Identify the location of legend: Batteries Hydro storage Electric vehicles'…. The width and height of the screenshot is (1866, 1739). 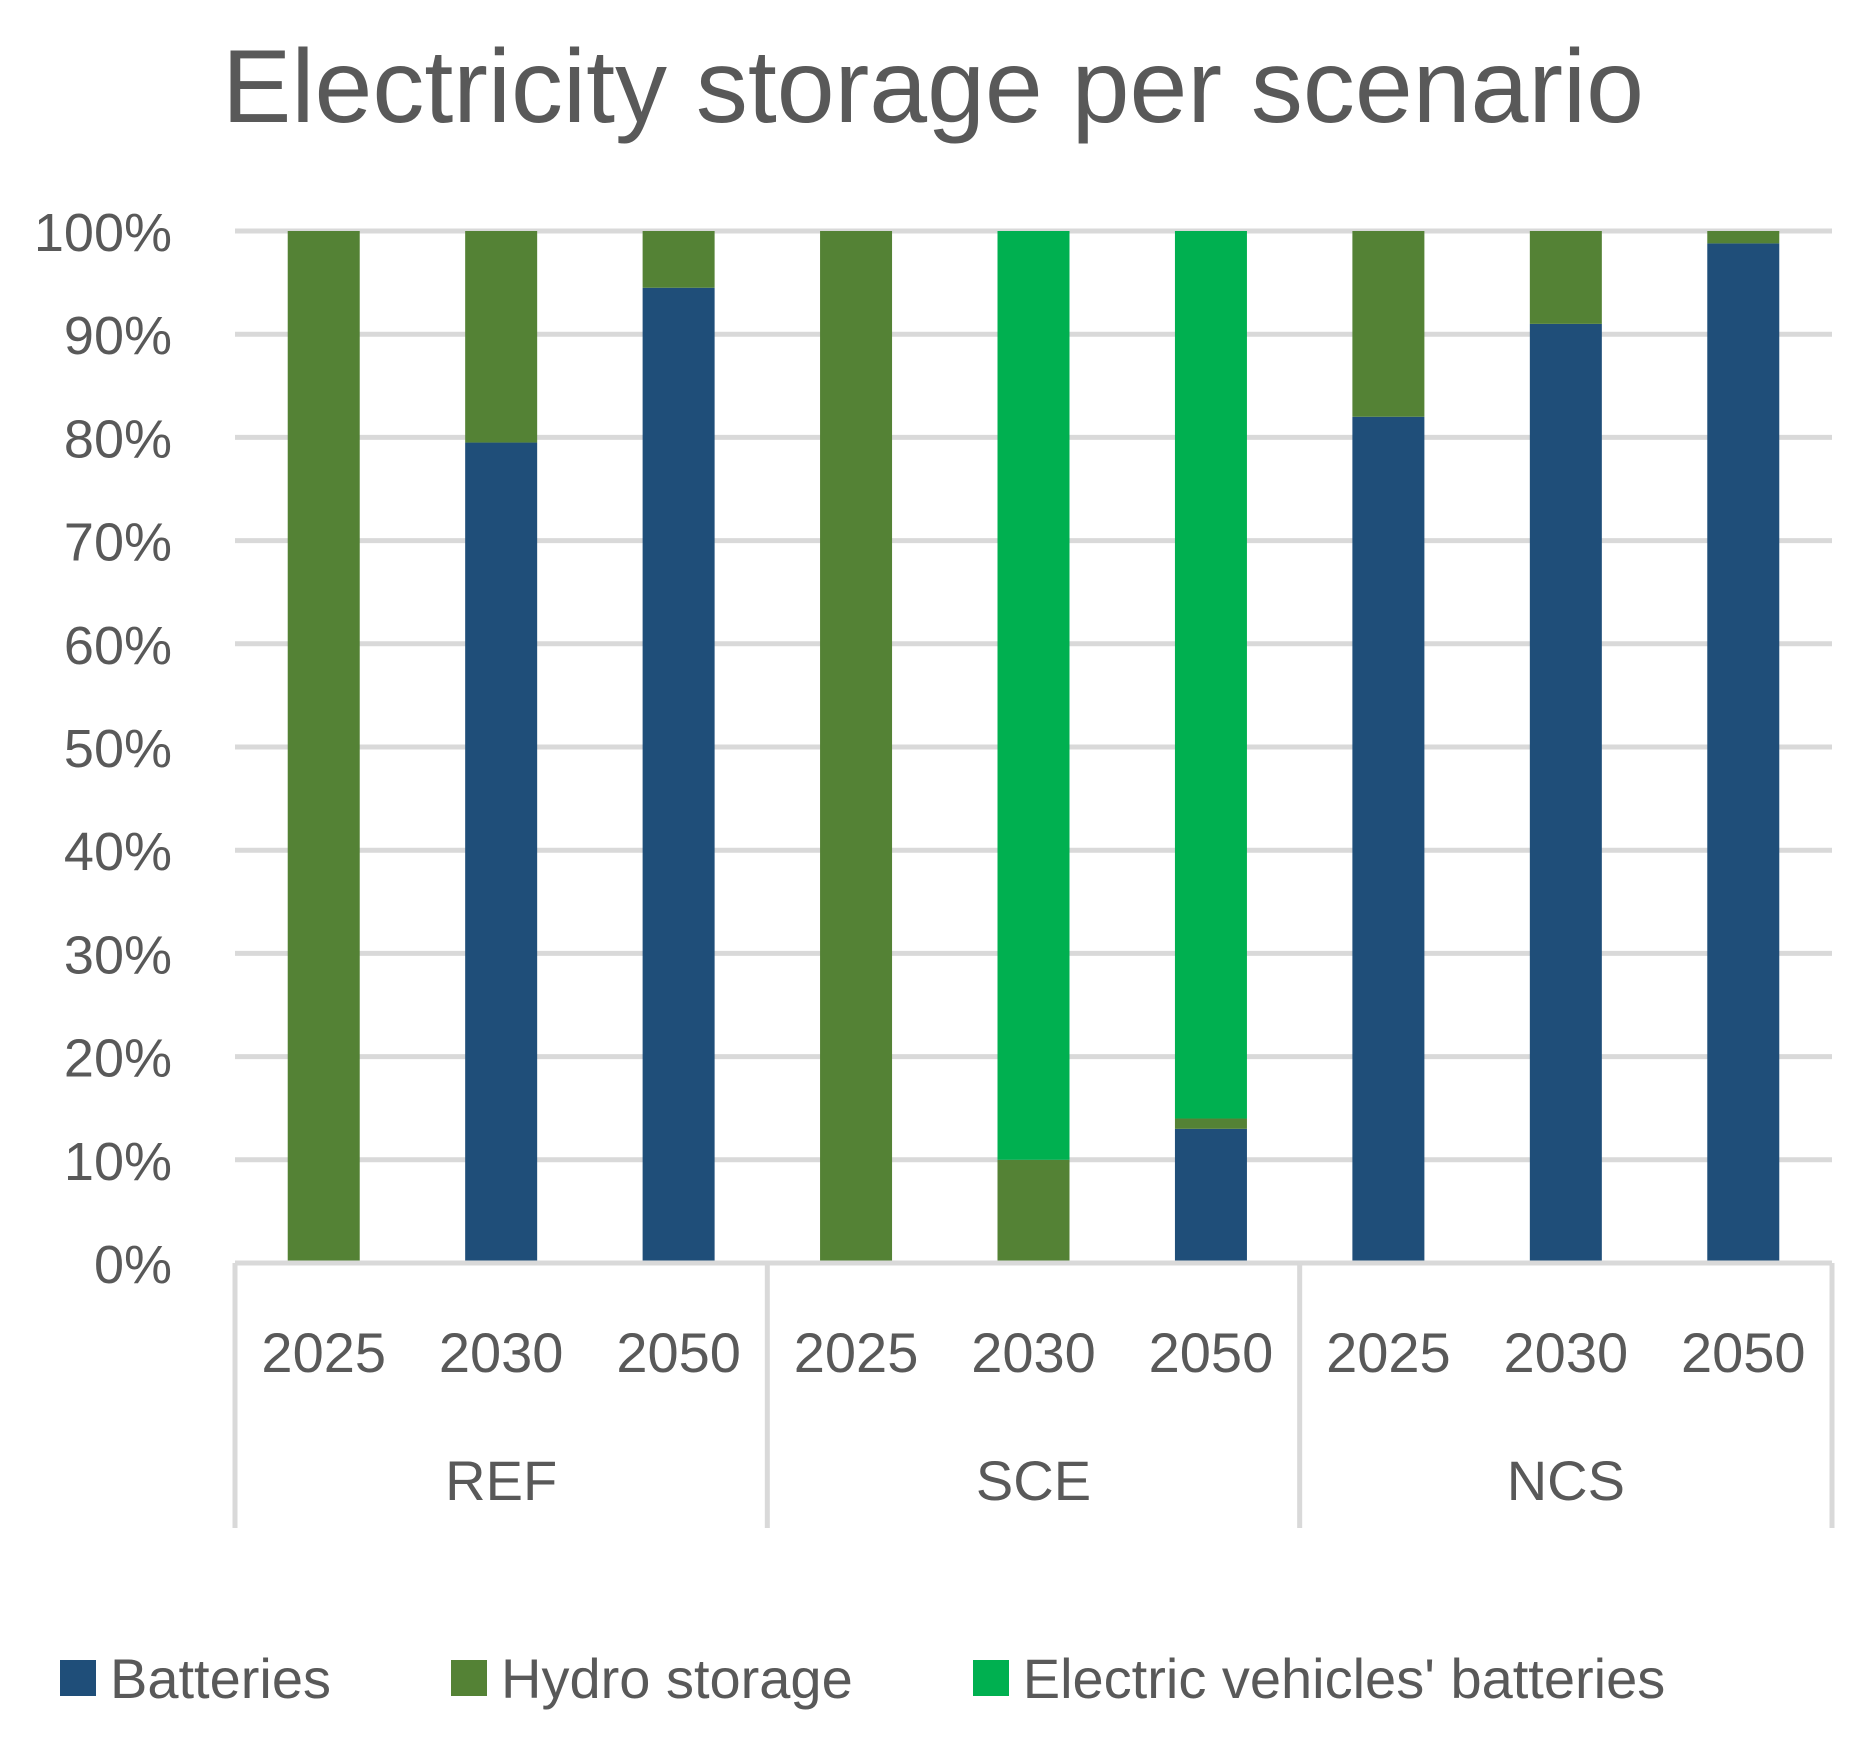
(950, 1678).